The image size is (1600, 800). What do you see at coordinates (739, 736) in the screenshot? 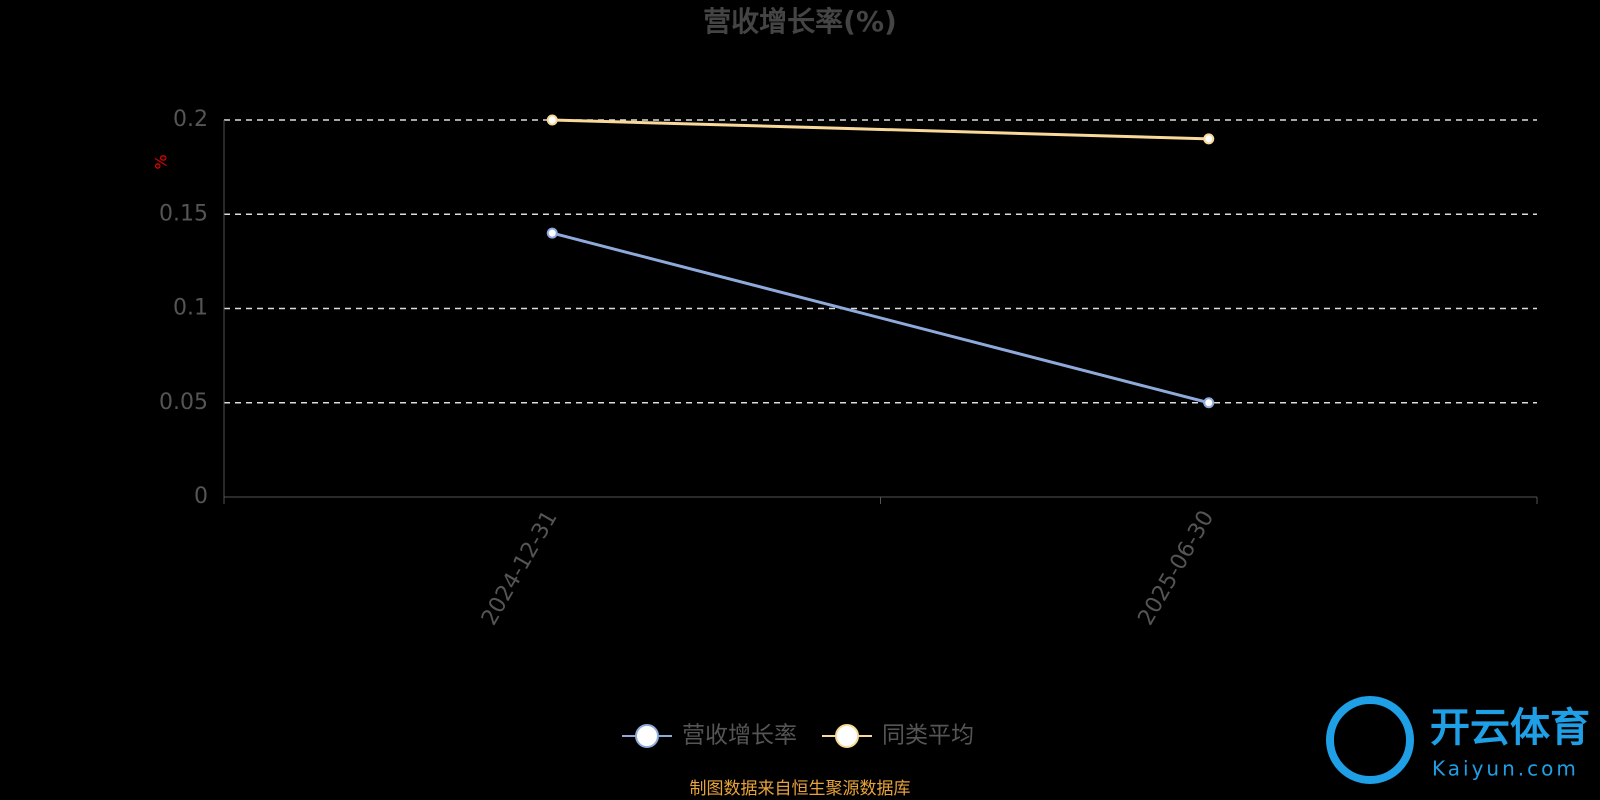
I see `legend-label: 营收增长率` at bounding box center [739, 736].